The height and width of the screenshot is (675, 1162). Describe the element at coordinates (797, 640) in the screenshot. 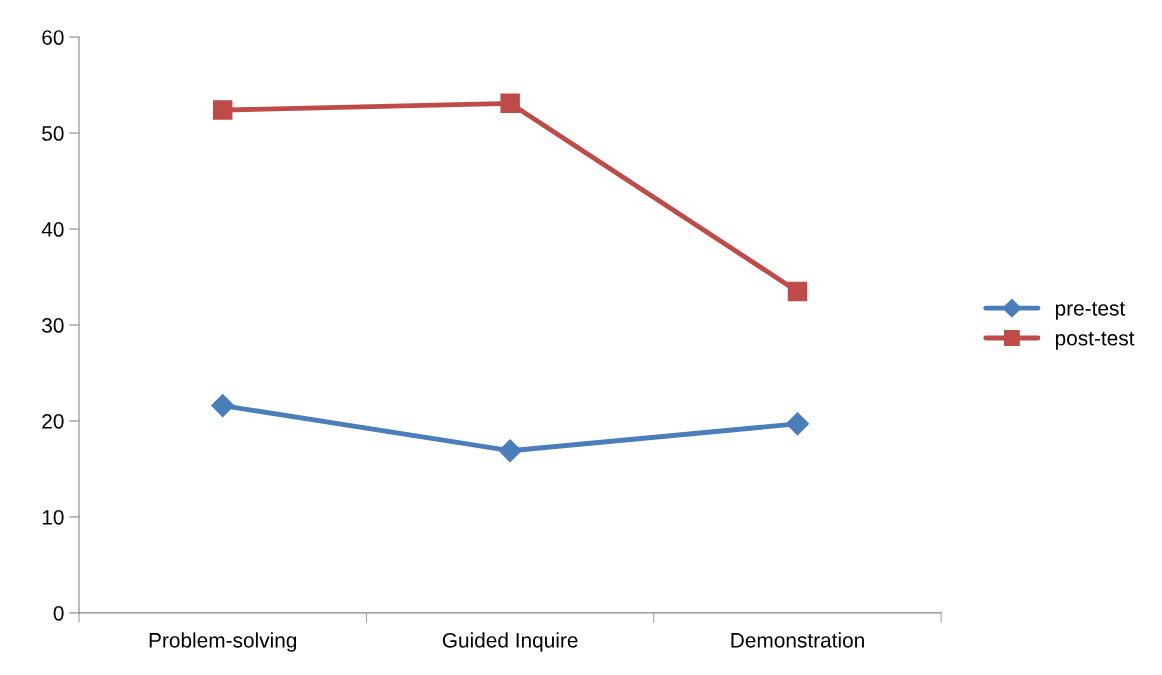

I see `x-tick-label: Demonstration` at that location.